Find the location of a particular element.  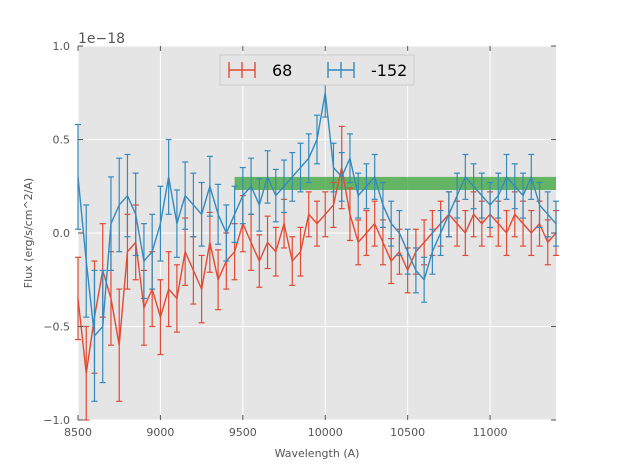

y-axis-label: Flux (erg/s/cm^2/A) is located at coordinates (28, 233).